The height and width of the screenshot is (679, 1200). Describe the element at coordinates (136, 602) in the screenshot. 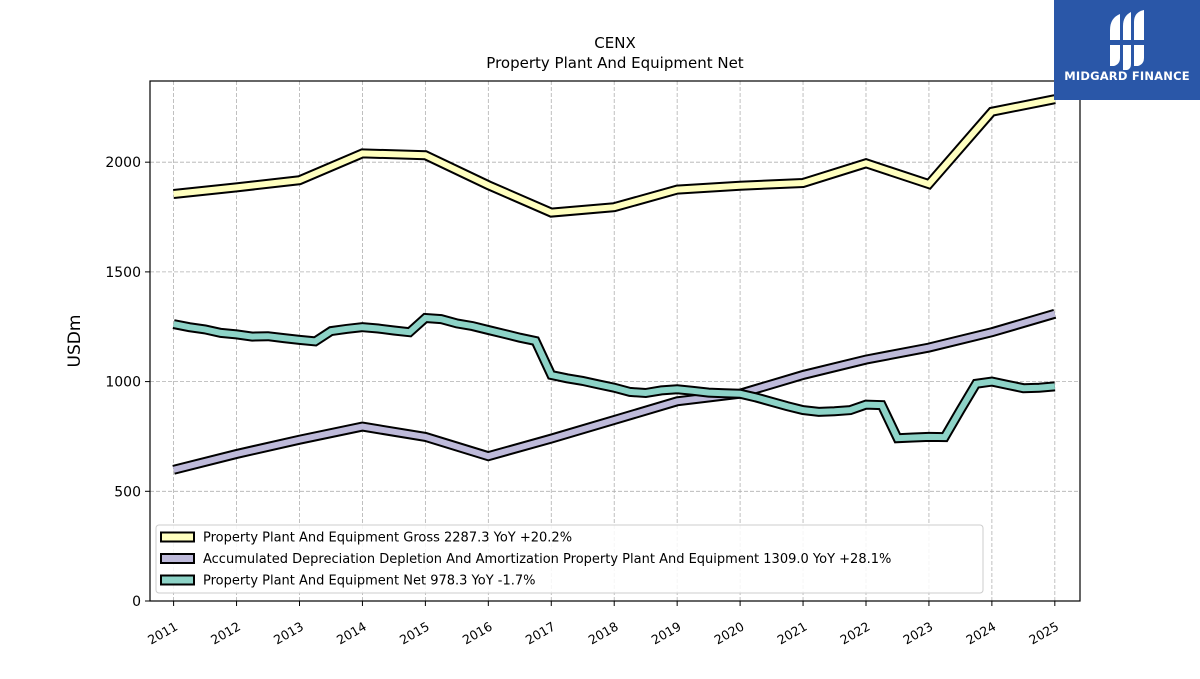

I see `y-tick-label: 0` at that location.